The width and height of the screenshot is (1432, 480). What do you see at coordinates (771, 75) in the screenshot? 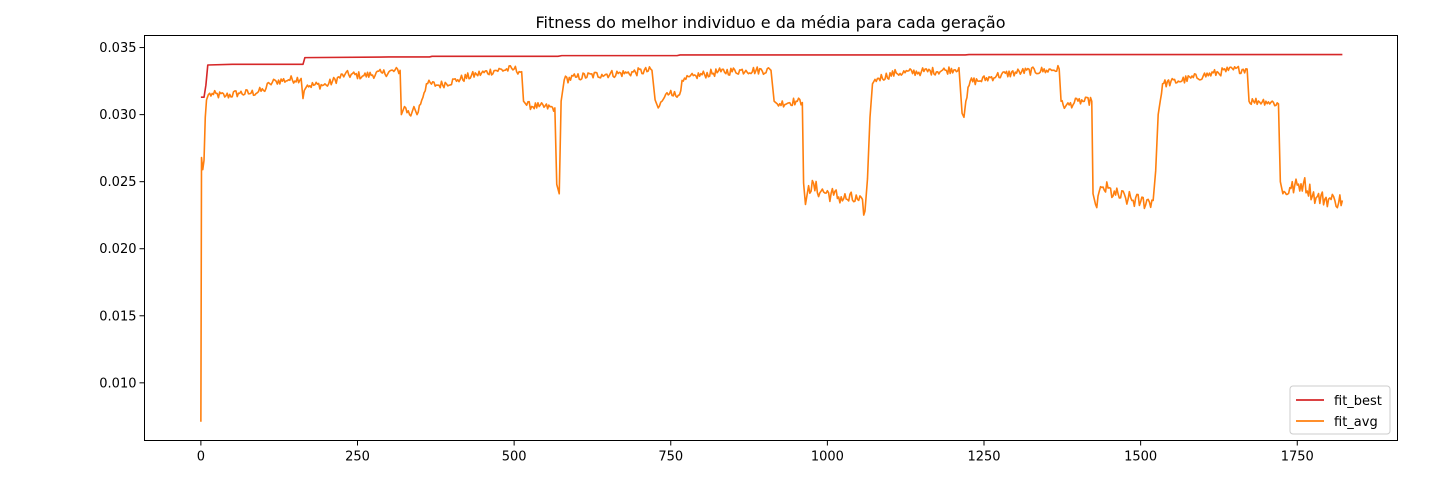
I see `series-line-fit-best` at bounding box center [771, 75].